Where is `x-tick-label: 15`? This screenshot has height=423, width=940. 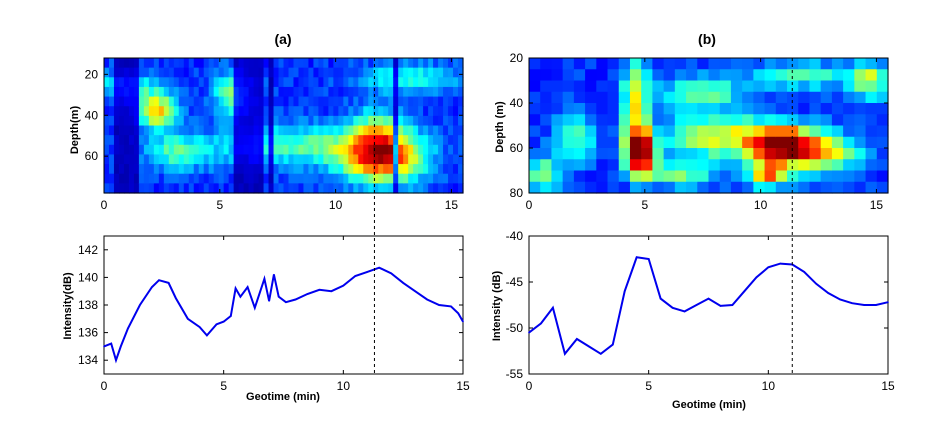 x-tick-label: 15 is located at coordinates (452, 205).